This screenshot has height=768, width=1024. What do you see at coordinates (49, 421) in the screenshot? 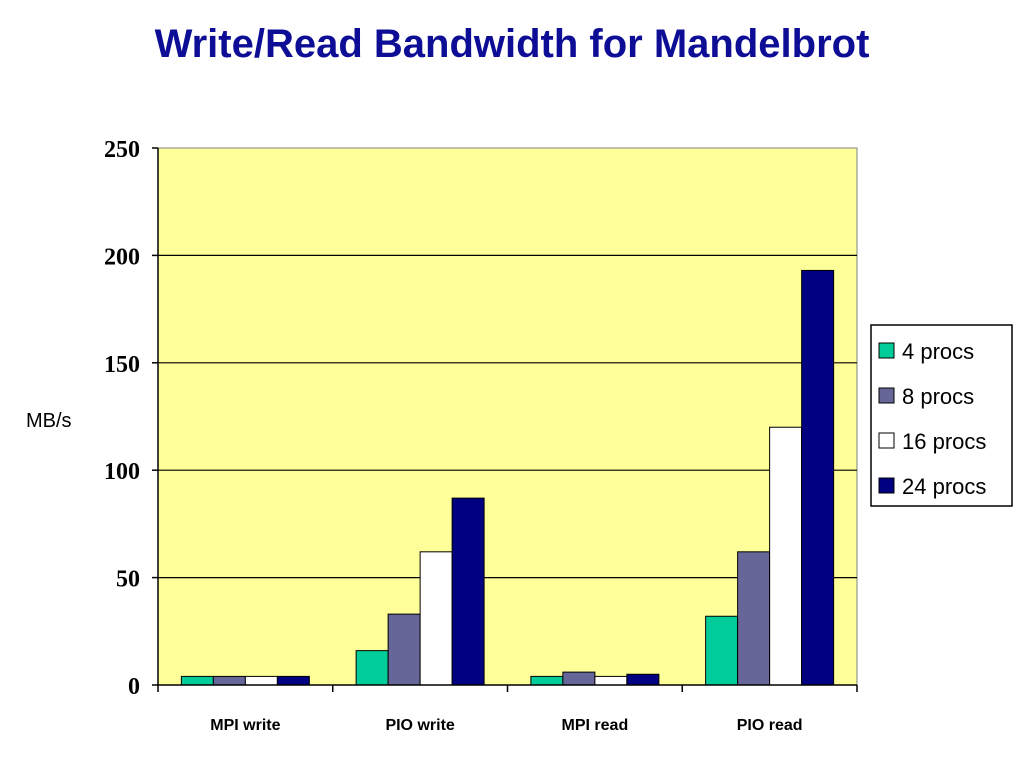
I see `y-axis-label: MB/s` at bounding box center [49, 421].